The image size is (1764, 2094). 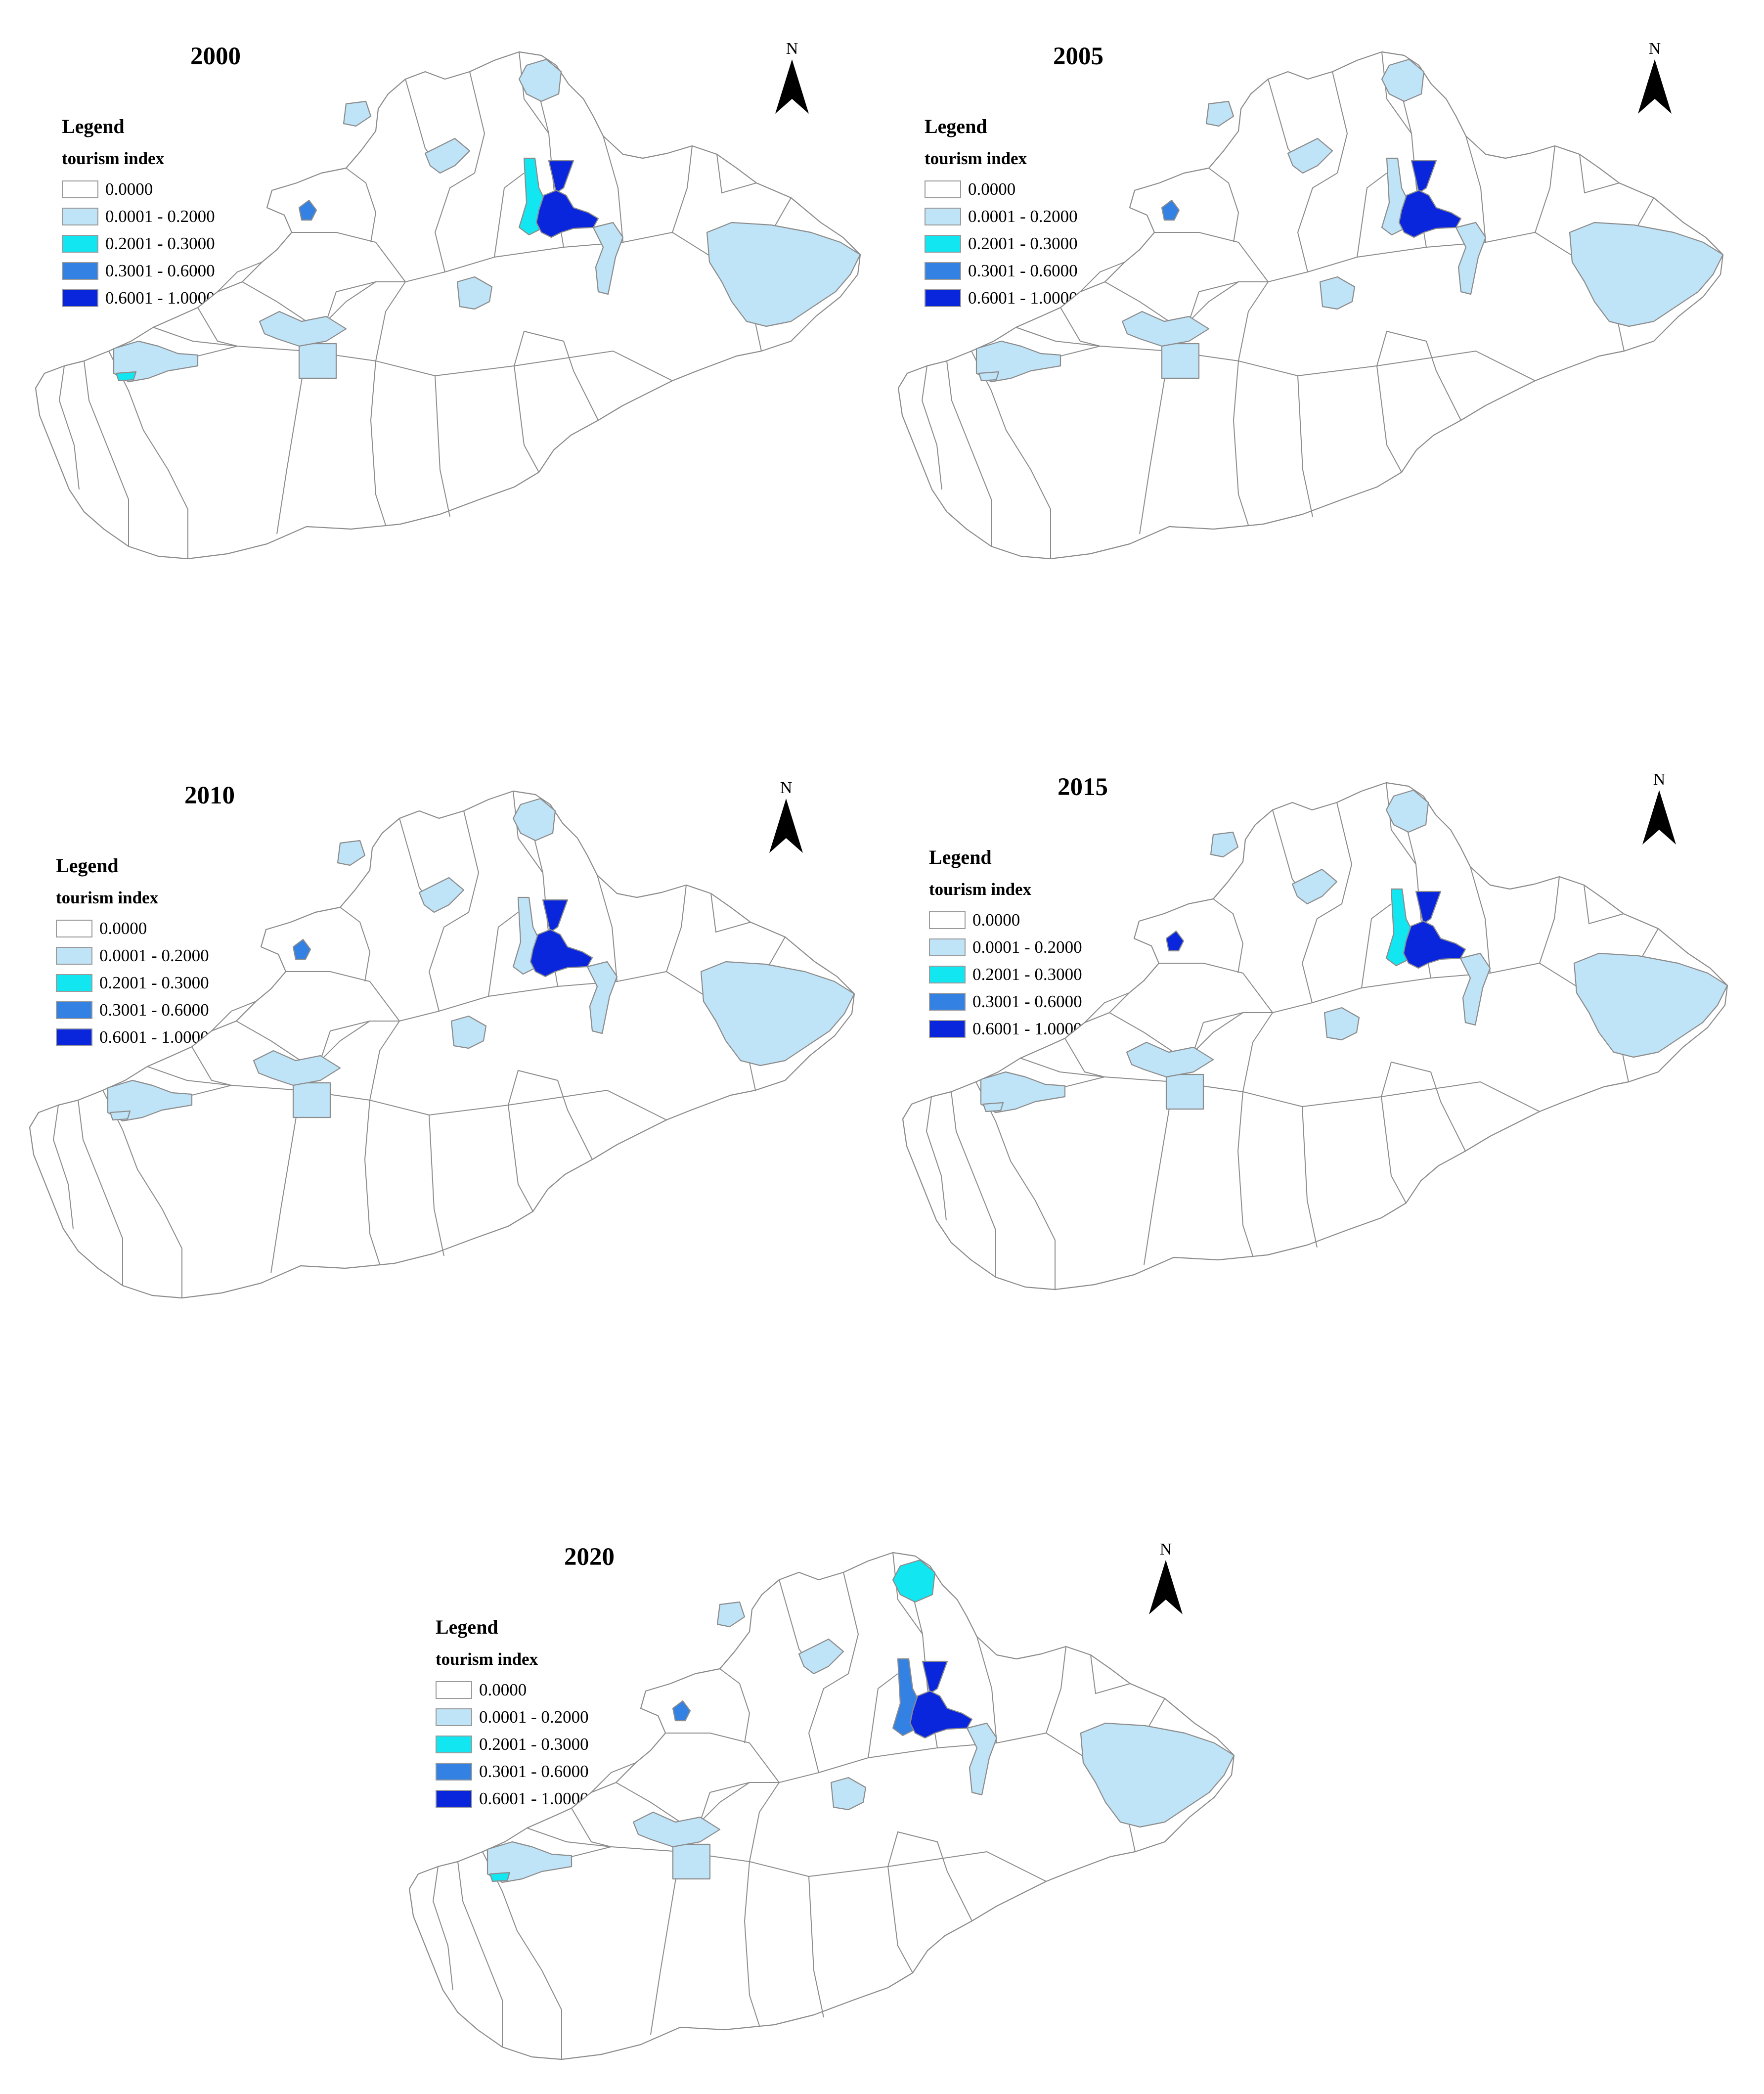 What do you see at coordinates (544, 1717) in the screenshot?
I see `legend-item: 0.0001 - 0.2000` at bounding box center [544, 1717].